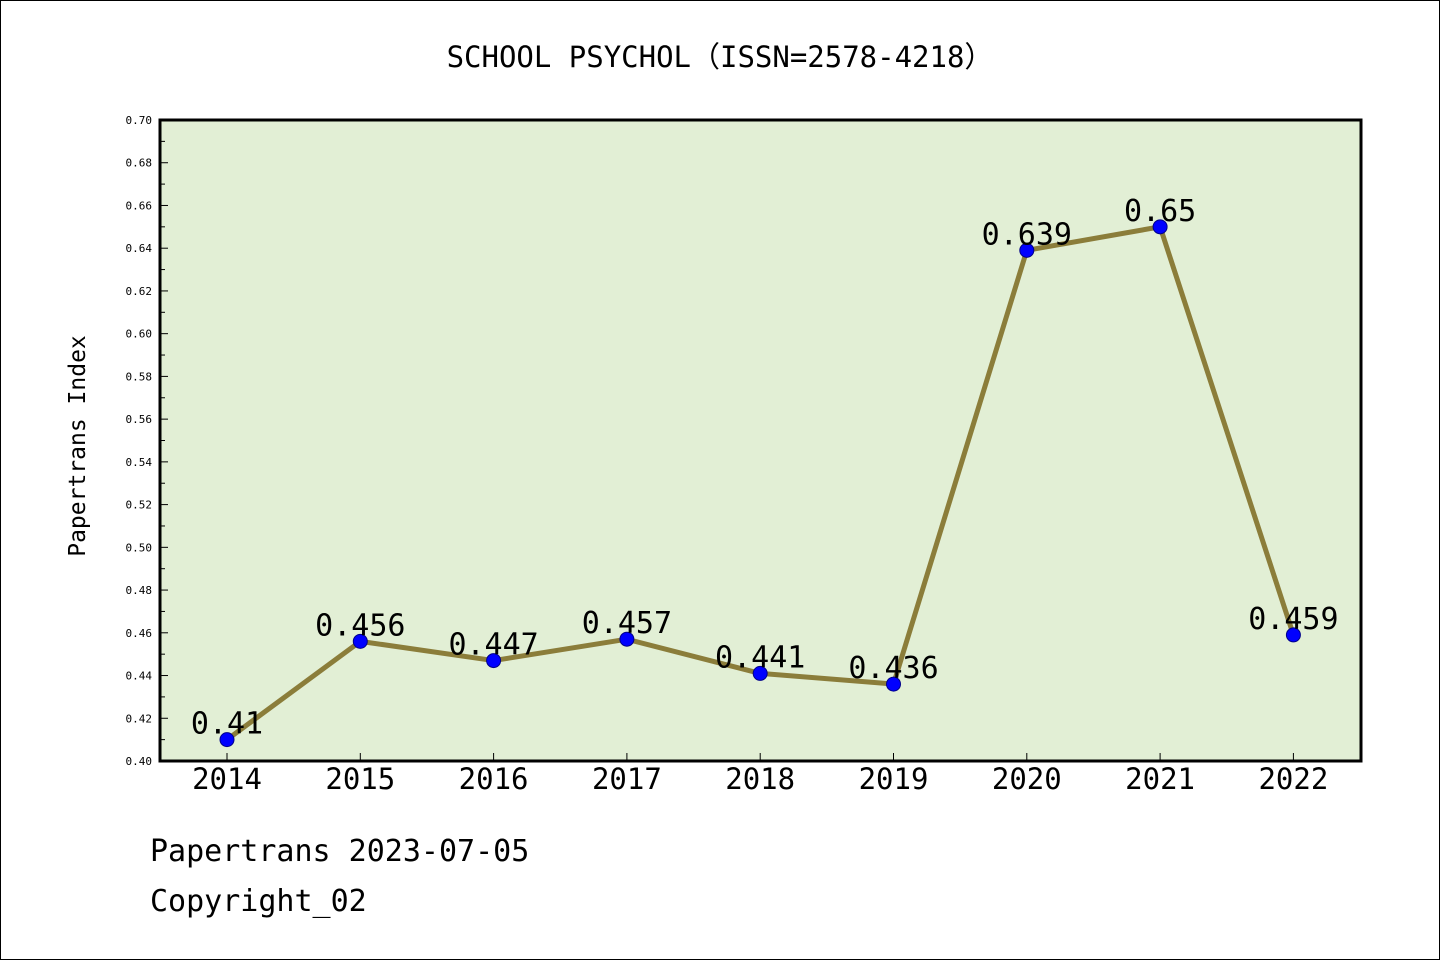  What do you see at coordinates (139, 718) in the screenshot?
I see `y-tick-label: 0.42` at bounding box center [139, 718].